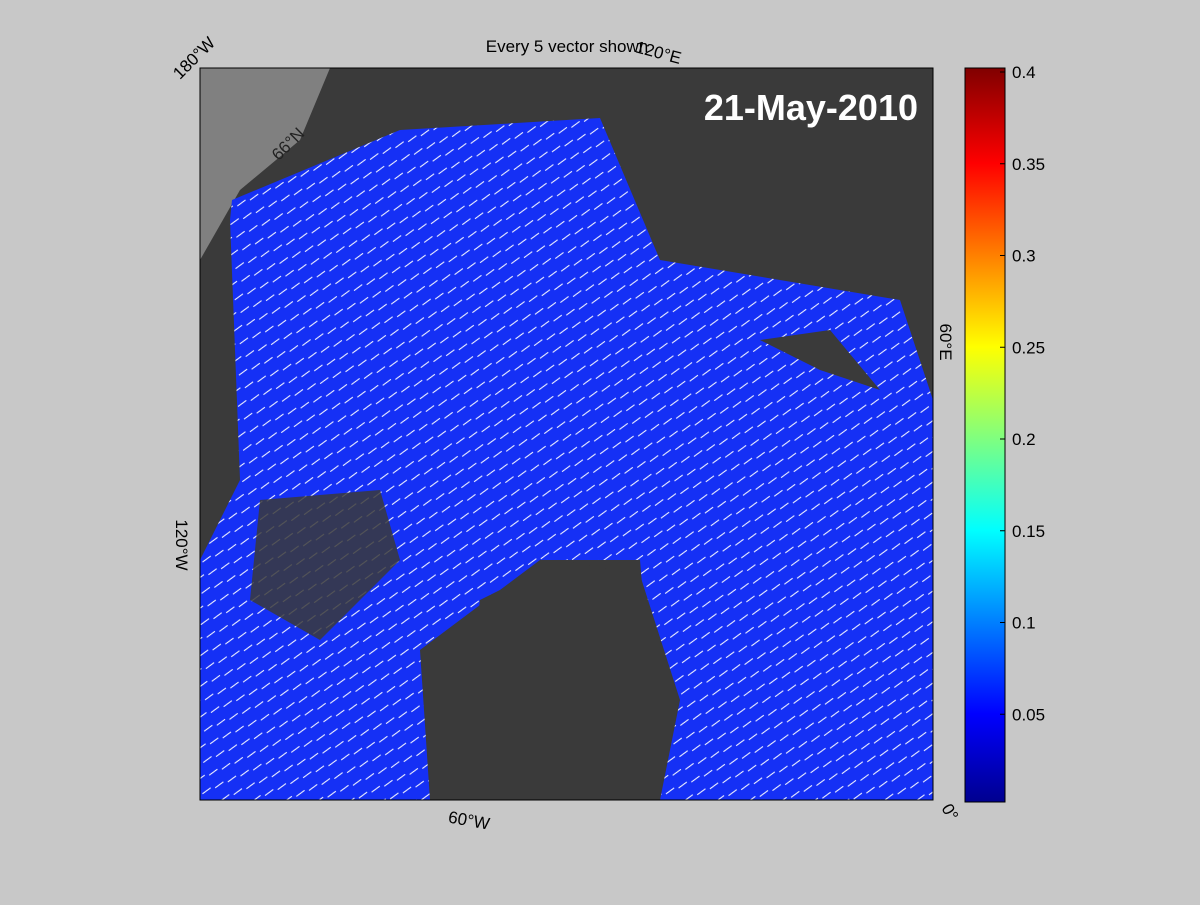  What do you see at coordinates (1024, 623) in the screenshot?
I see `colorbar-tick-label: 0.1` at bounding box center [1024, 623].